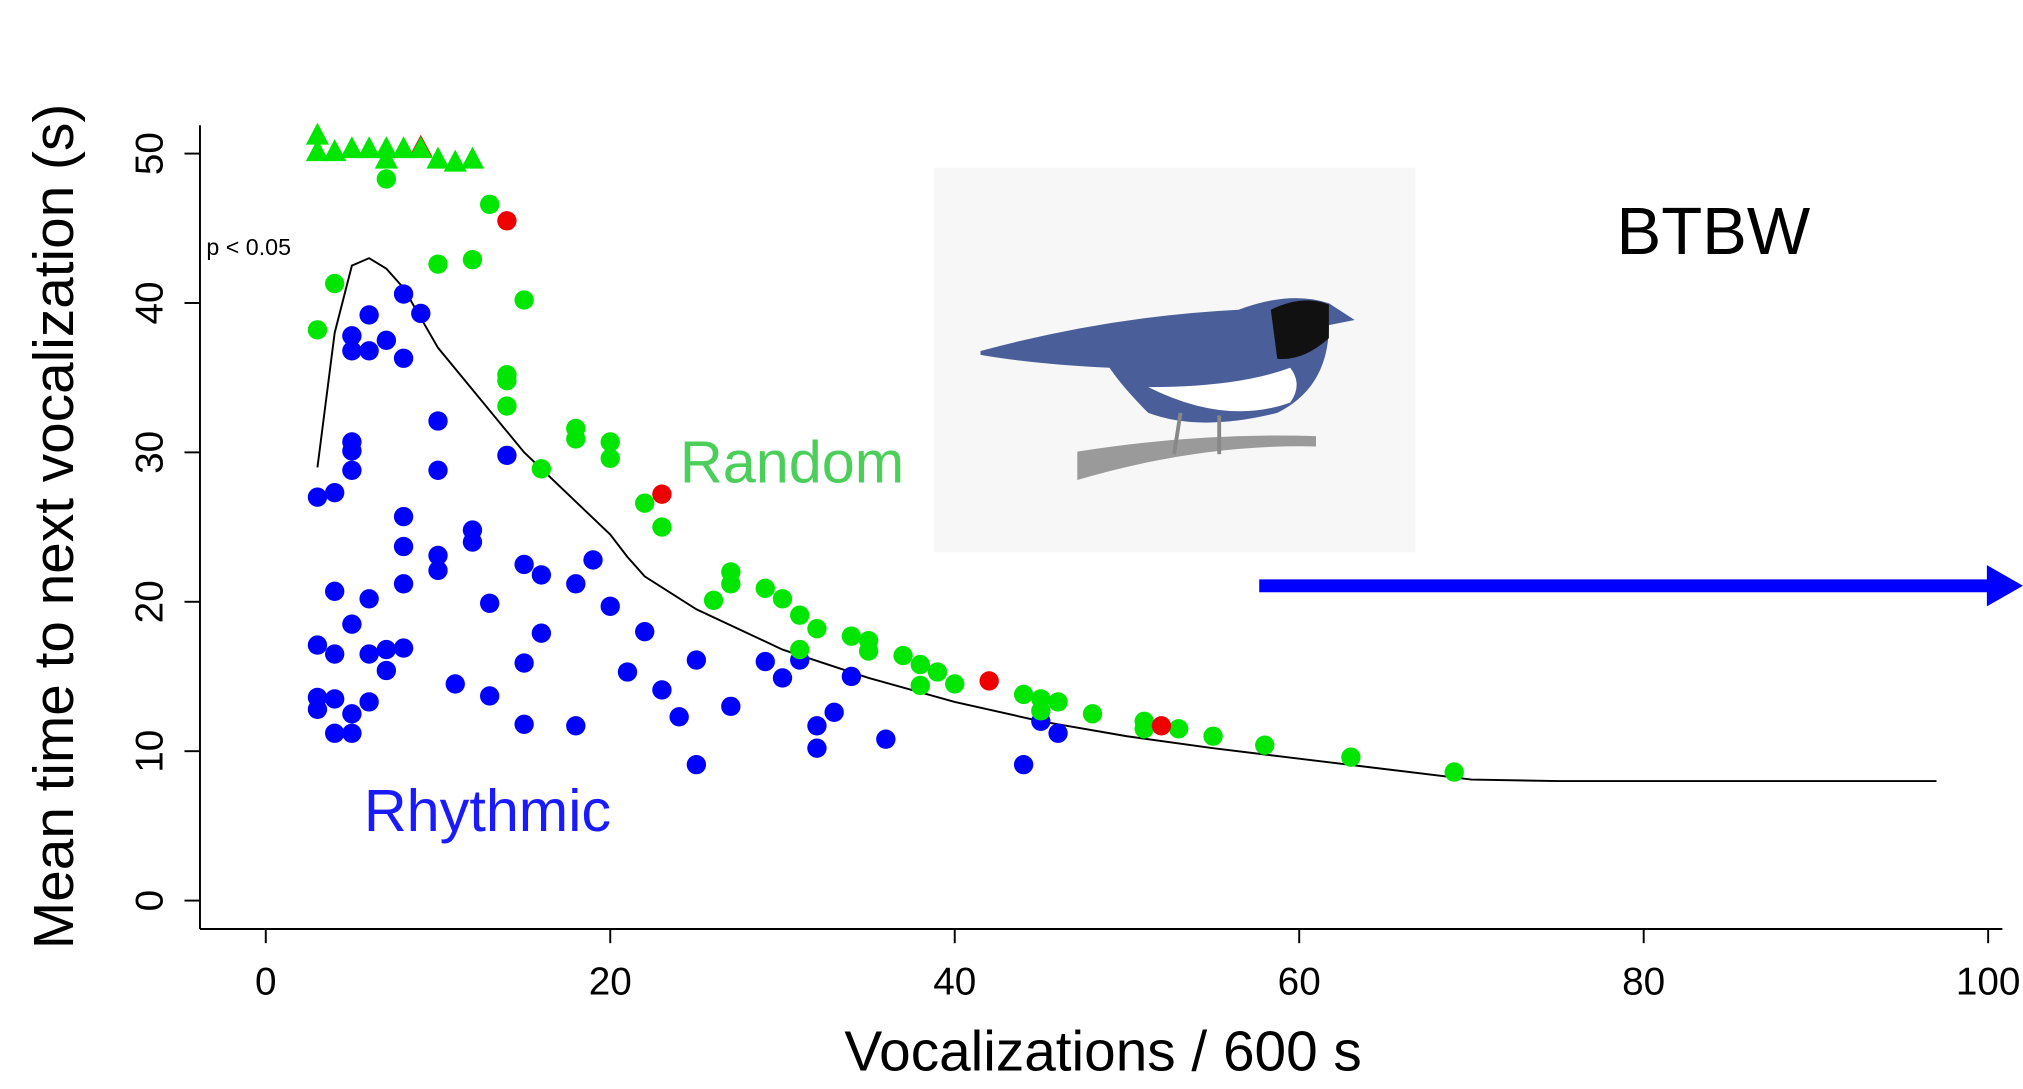 Image resolution: width=2023 pixels, height=1089 pixels. I want to click on x-tick-label: 0, so click(266, 982).